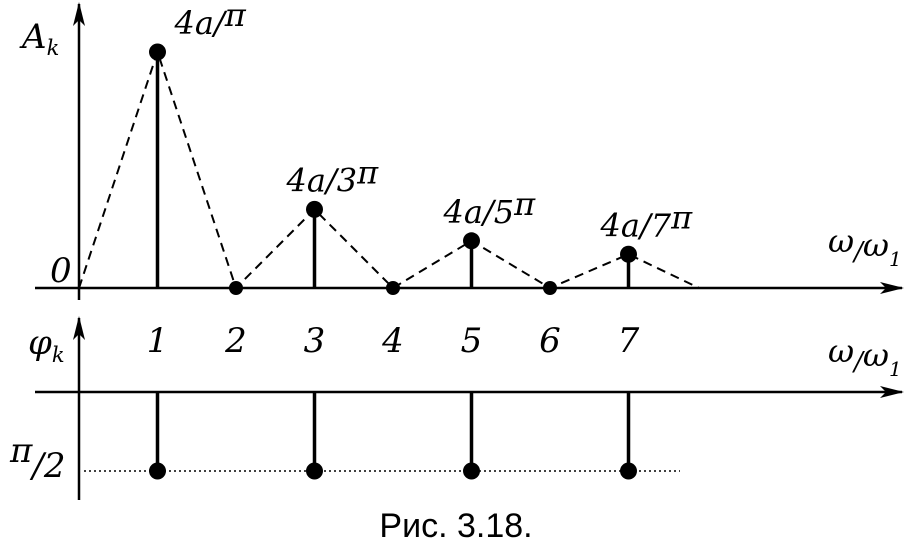  Describe the element at coordinates (865, 356) in the screenshot. I see `phase-x-axis-label: ω/ω1` at that location.